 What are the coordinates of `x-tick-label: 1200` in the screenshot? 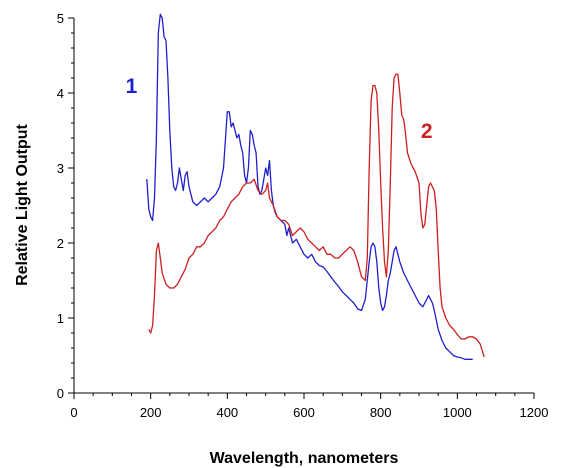 It's located at (534, 412).